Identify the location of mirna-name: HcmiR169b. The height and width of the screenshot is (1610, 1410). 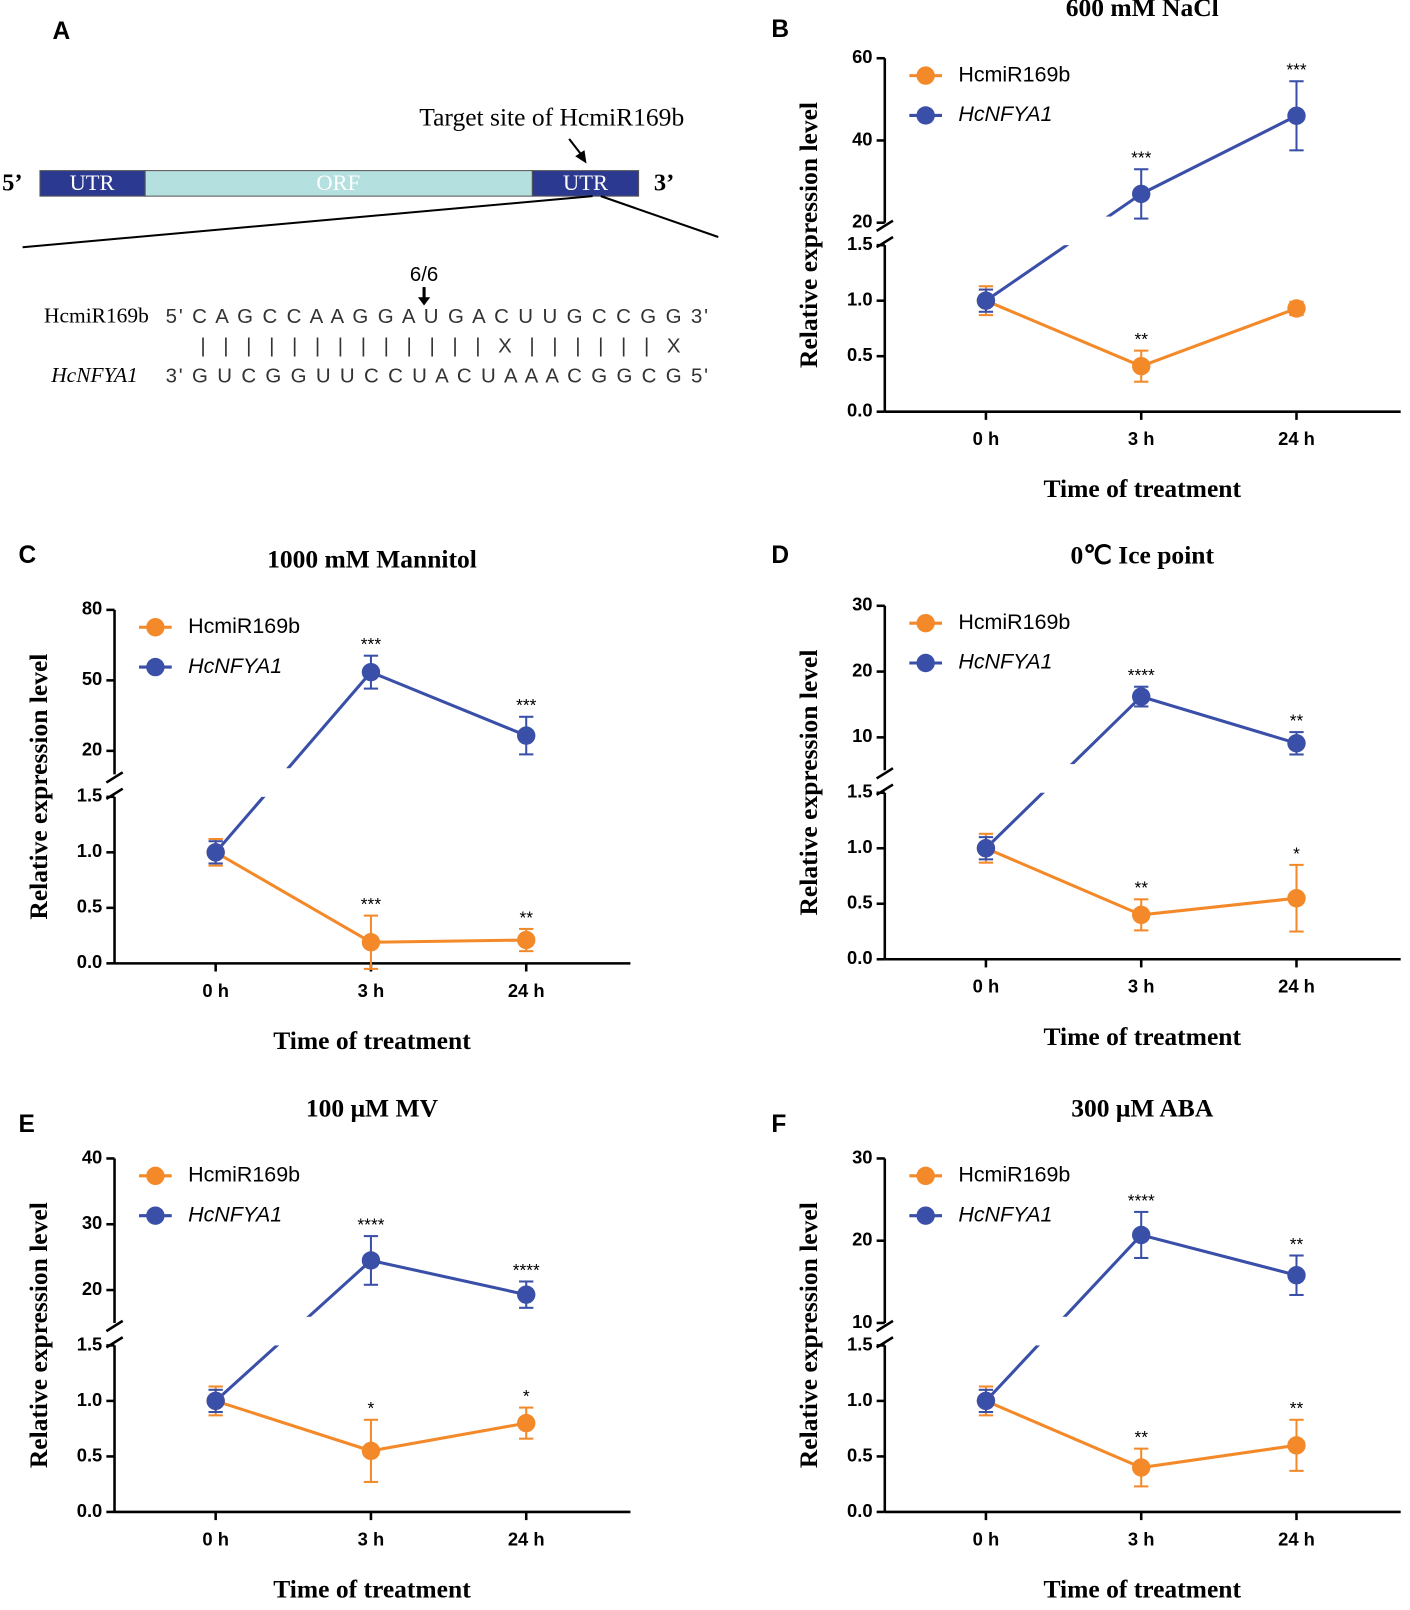
(96, 316).